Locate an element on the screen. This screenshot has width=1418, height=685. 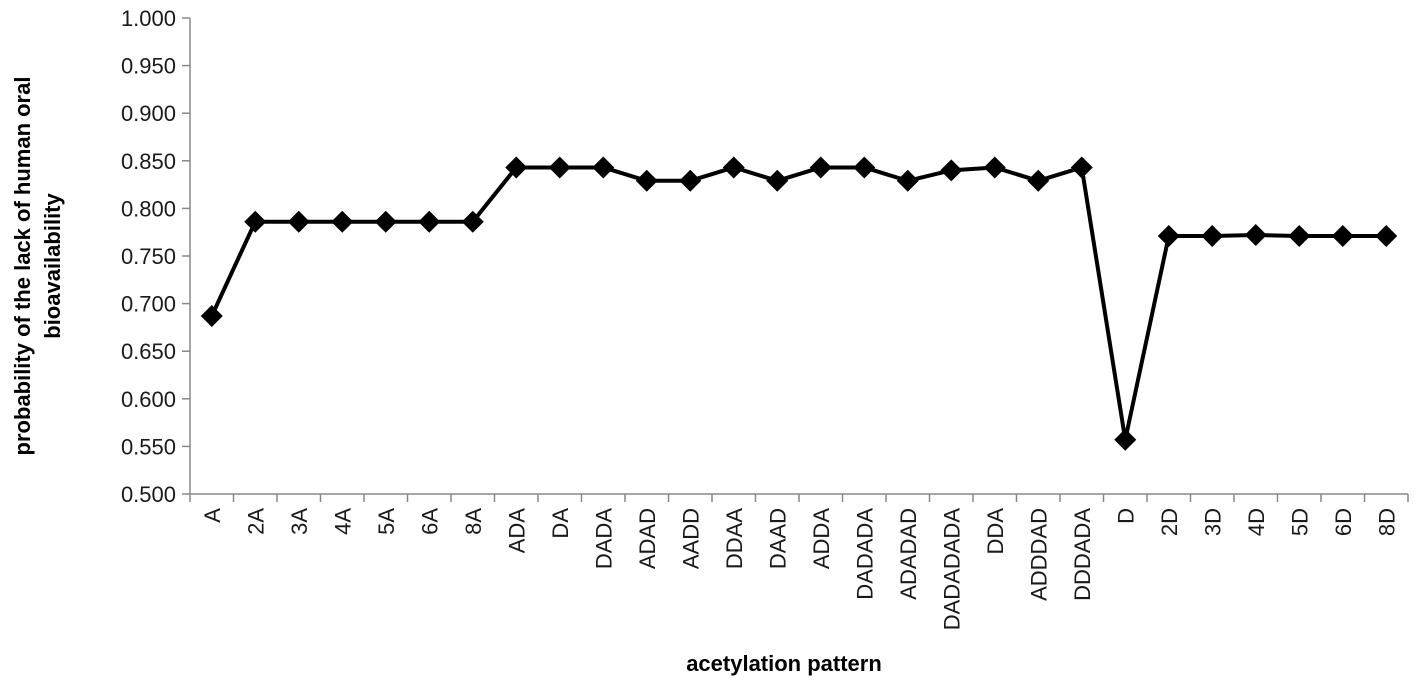
x-tick-label: D is located at coordinates (1125, 516).